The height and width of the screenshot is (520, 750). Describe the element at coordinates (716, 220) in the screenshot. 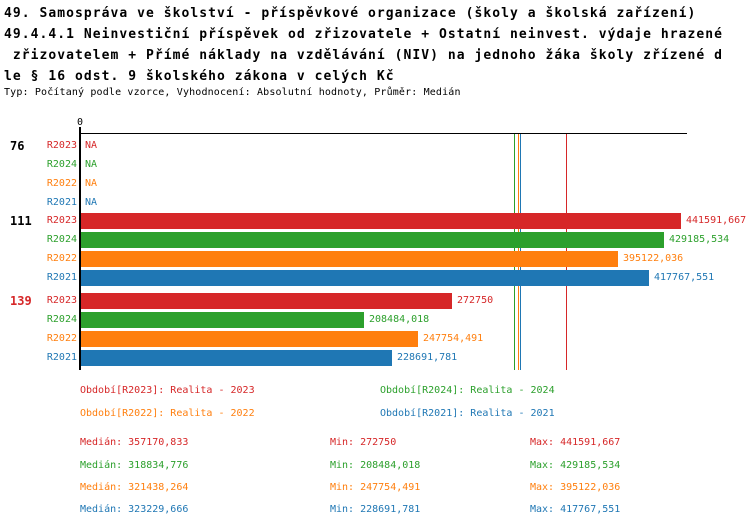

I see `bar-value-label: 441591,667` at that location.